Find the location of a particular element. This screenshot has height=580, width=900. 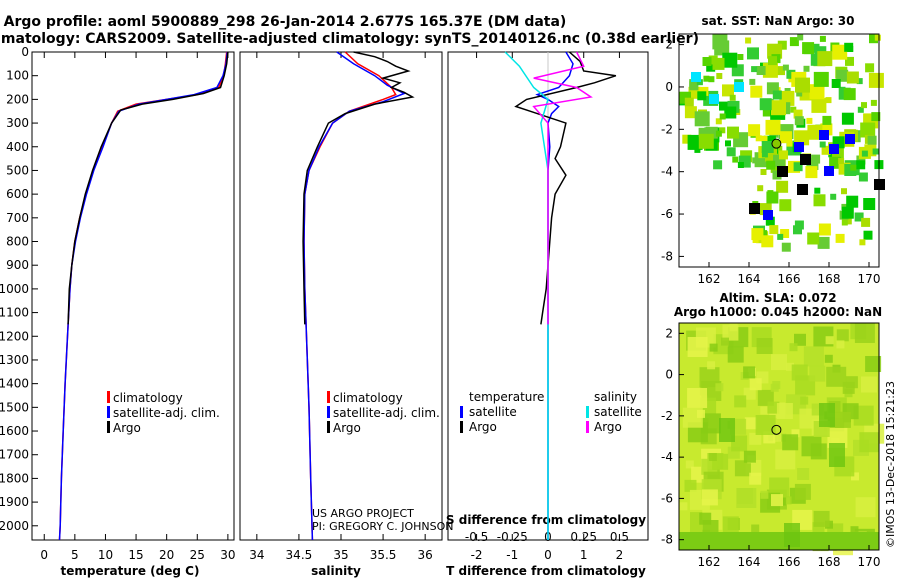

sla-map-subtitle: Argo h1000: 0.045 h2000: NaN is located at coordinates (778, 312).